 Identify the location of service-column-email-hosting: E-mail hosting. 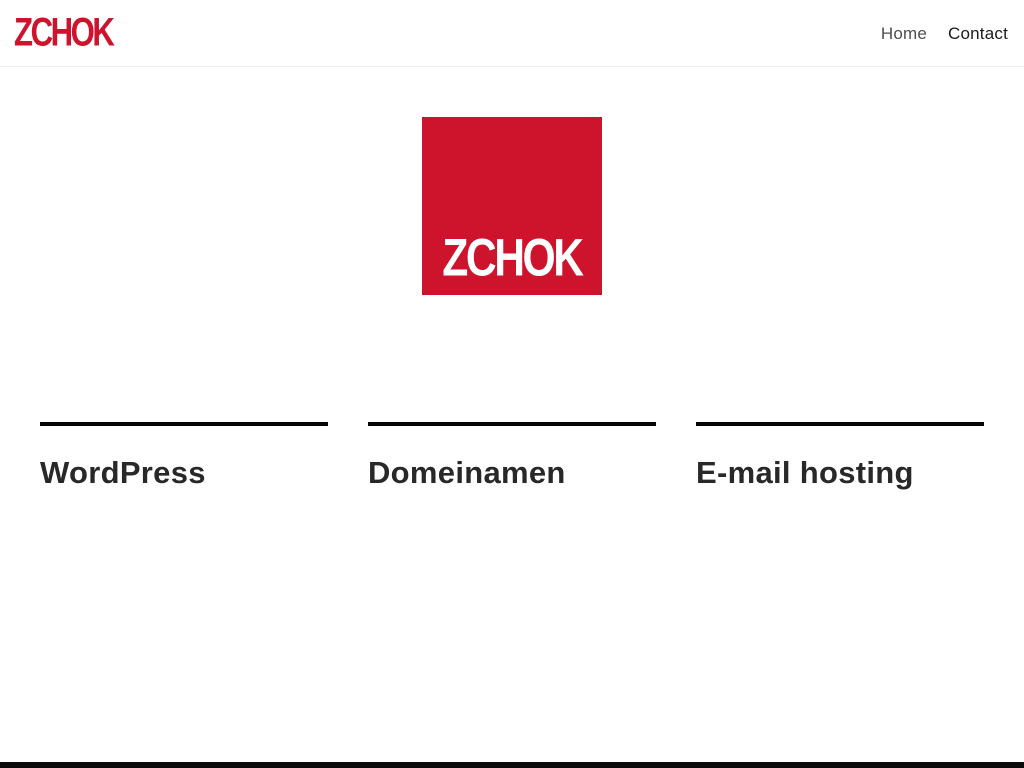
(840, 456).